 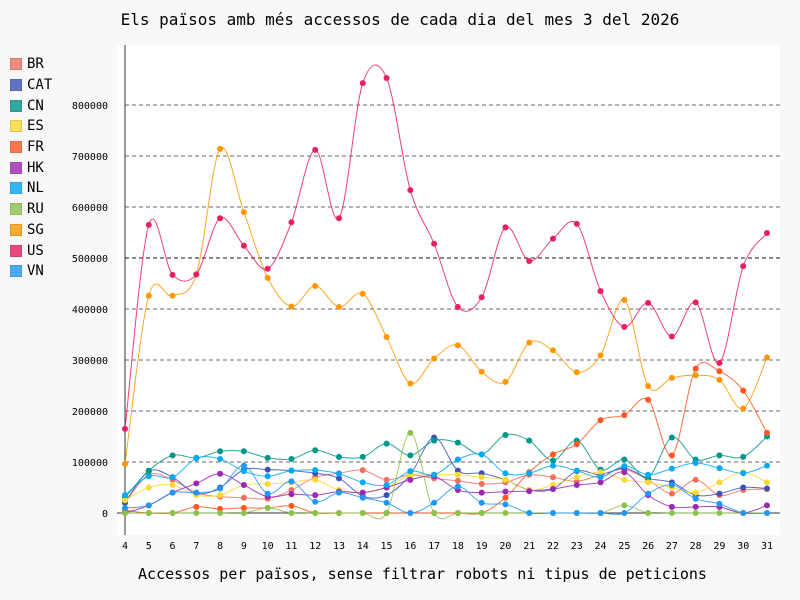 What do you see at coordinates (196, 546) in the screenshot?
I see `x-tick-label: 7` at bounding box center [196, 546].